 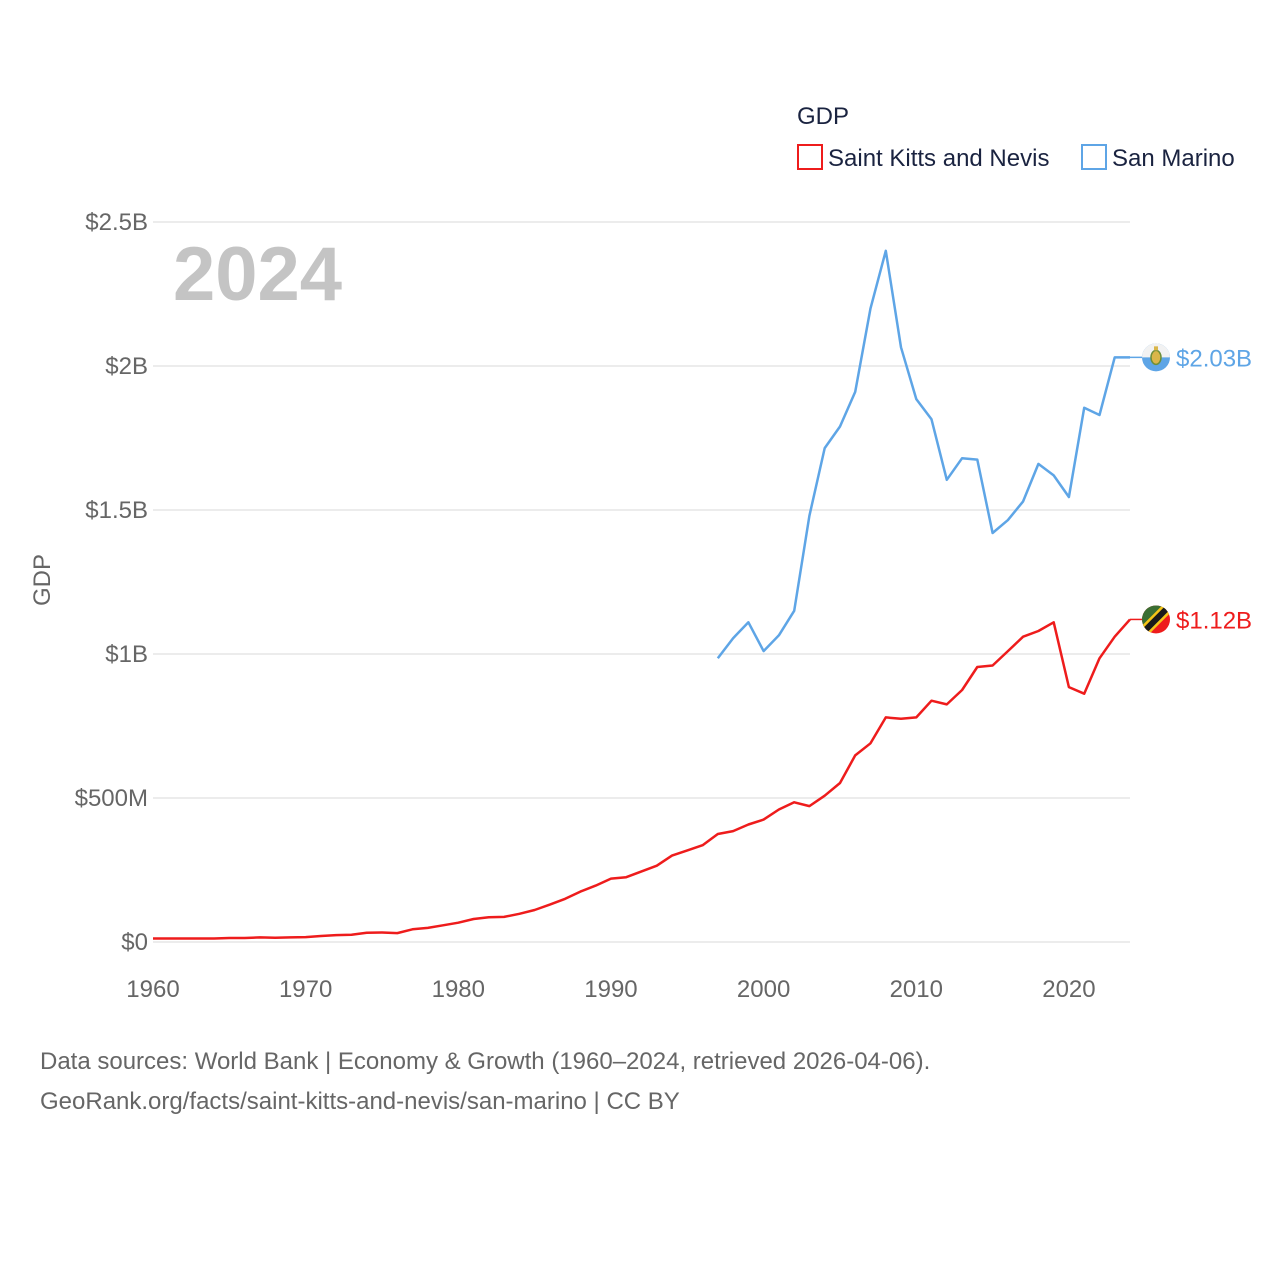 What do you see at coordinates (126, 366) in the screenshot?
I see `y-tick-2b: $2B` at bounding box center [126, 366].